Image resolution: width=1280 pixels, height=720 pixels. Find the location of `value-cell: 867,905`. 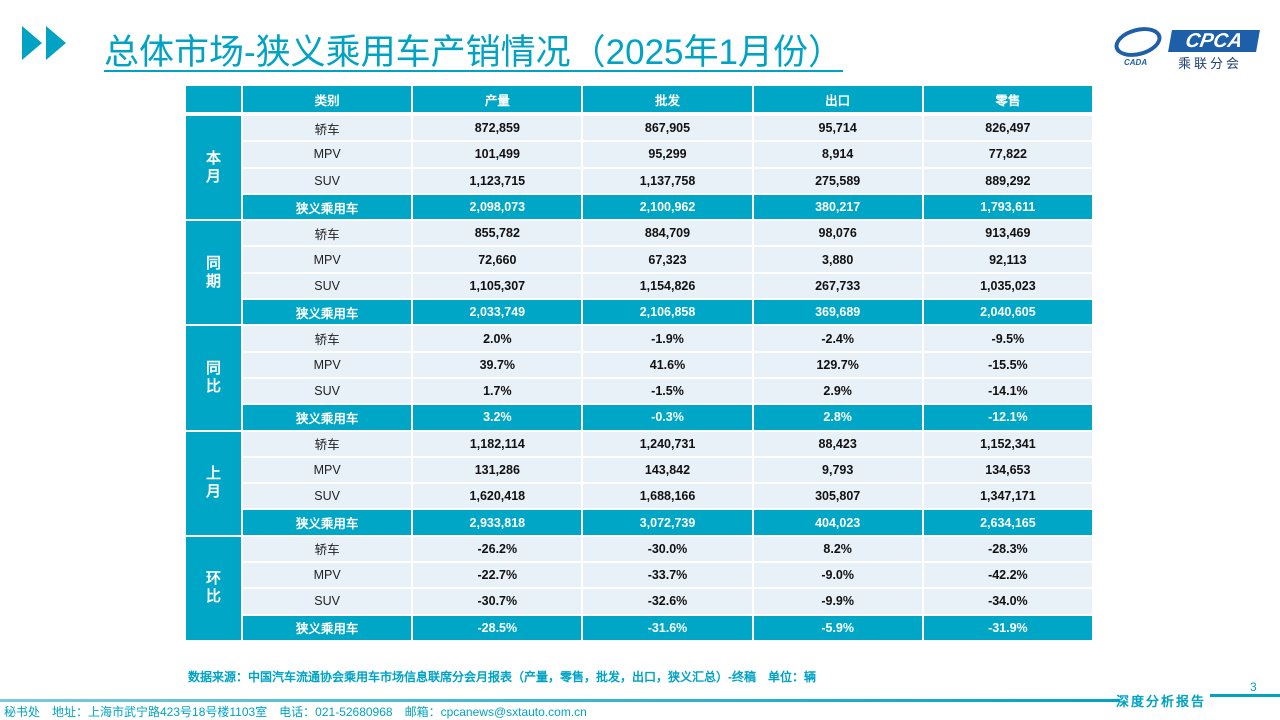

value-cell: 867,905 is located at coordinates (668, 129).